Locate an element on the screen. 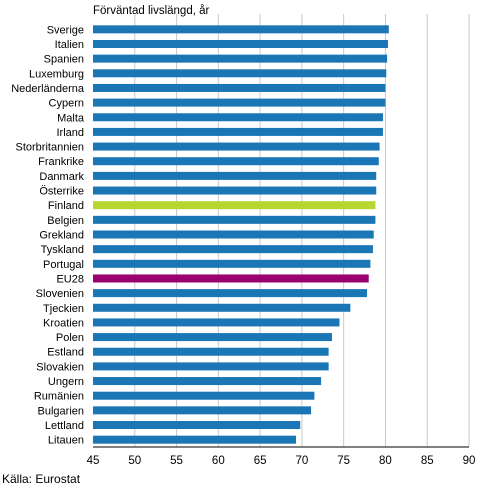 This screenshot has height=495, width=491. category-label: Tjeckien is located at coordinates (63, 309).